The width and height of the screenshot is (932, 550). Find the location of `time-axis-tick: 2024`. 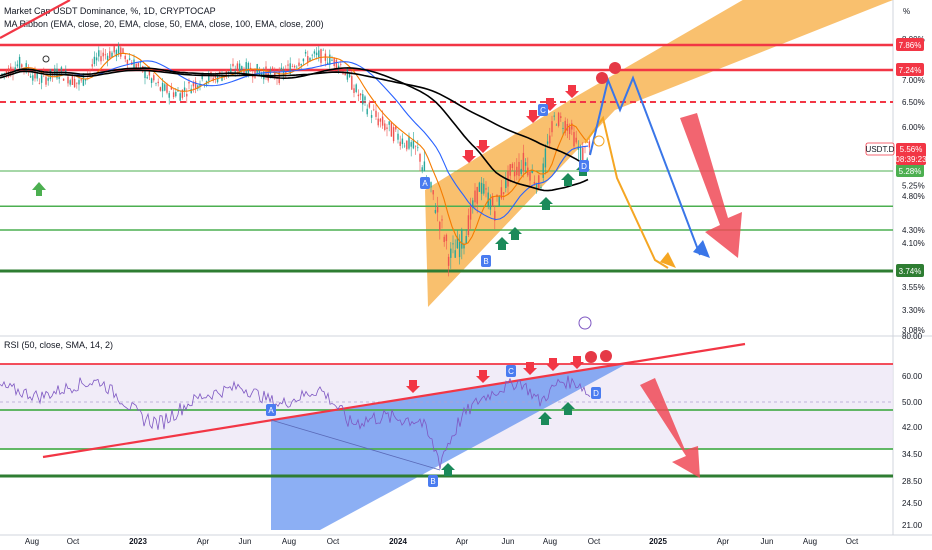

time-axis-tick: 2024 is located at coordinates (398, 541).